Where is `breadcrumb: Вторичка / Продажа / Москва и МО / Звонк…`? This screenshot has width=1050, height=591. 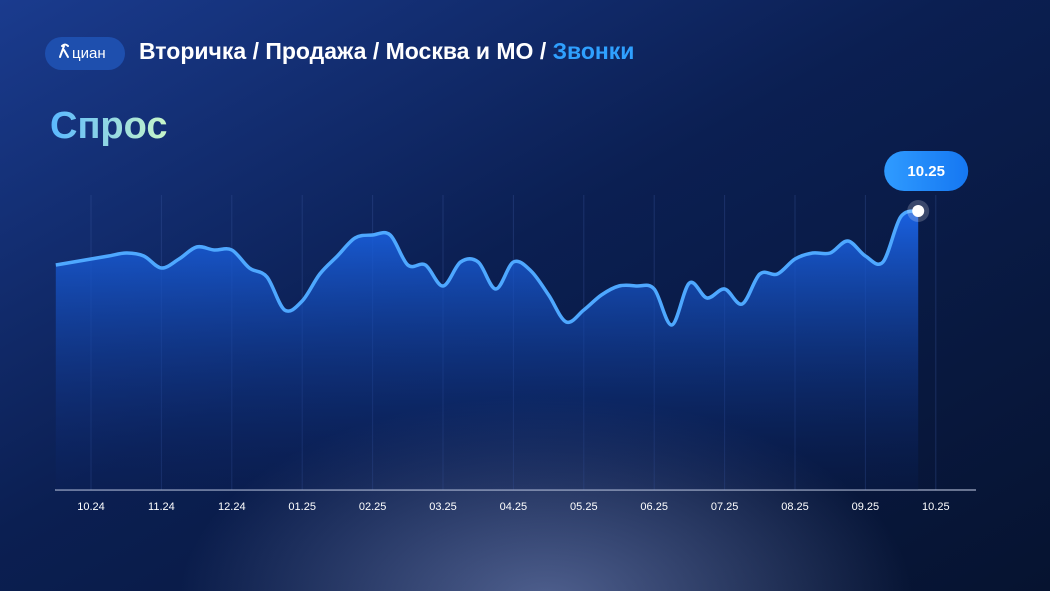 breadcrumb: Вторичка / Продажа / Москва и МО / Звонк… is located at coordinates (386, 51).